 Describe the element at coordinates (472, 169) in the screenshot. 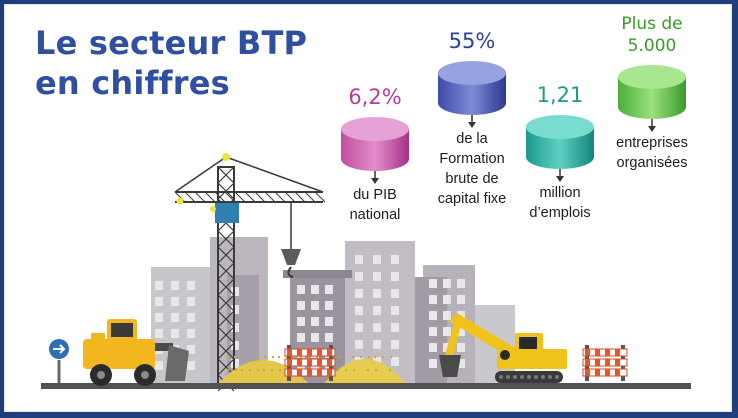

I see `stat-fbcf-caption: de la Formation brute de capital fixe` at that location.